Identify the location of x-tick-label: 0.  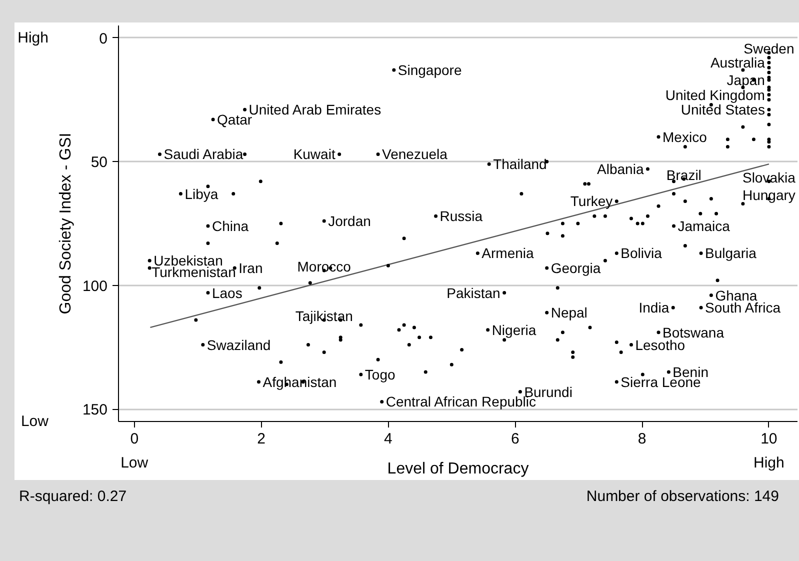
(134, 439).